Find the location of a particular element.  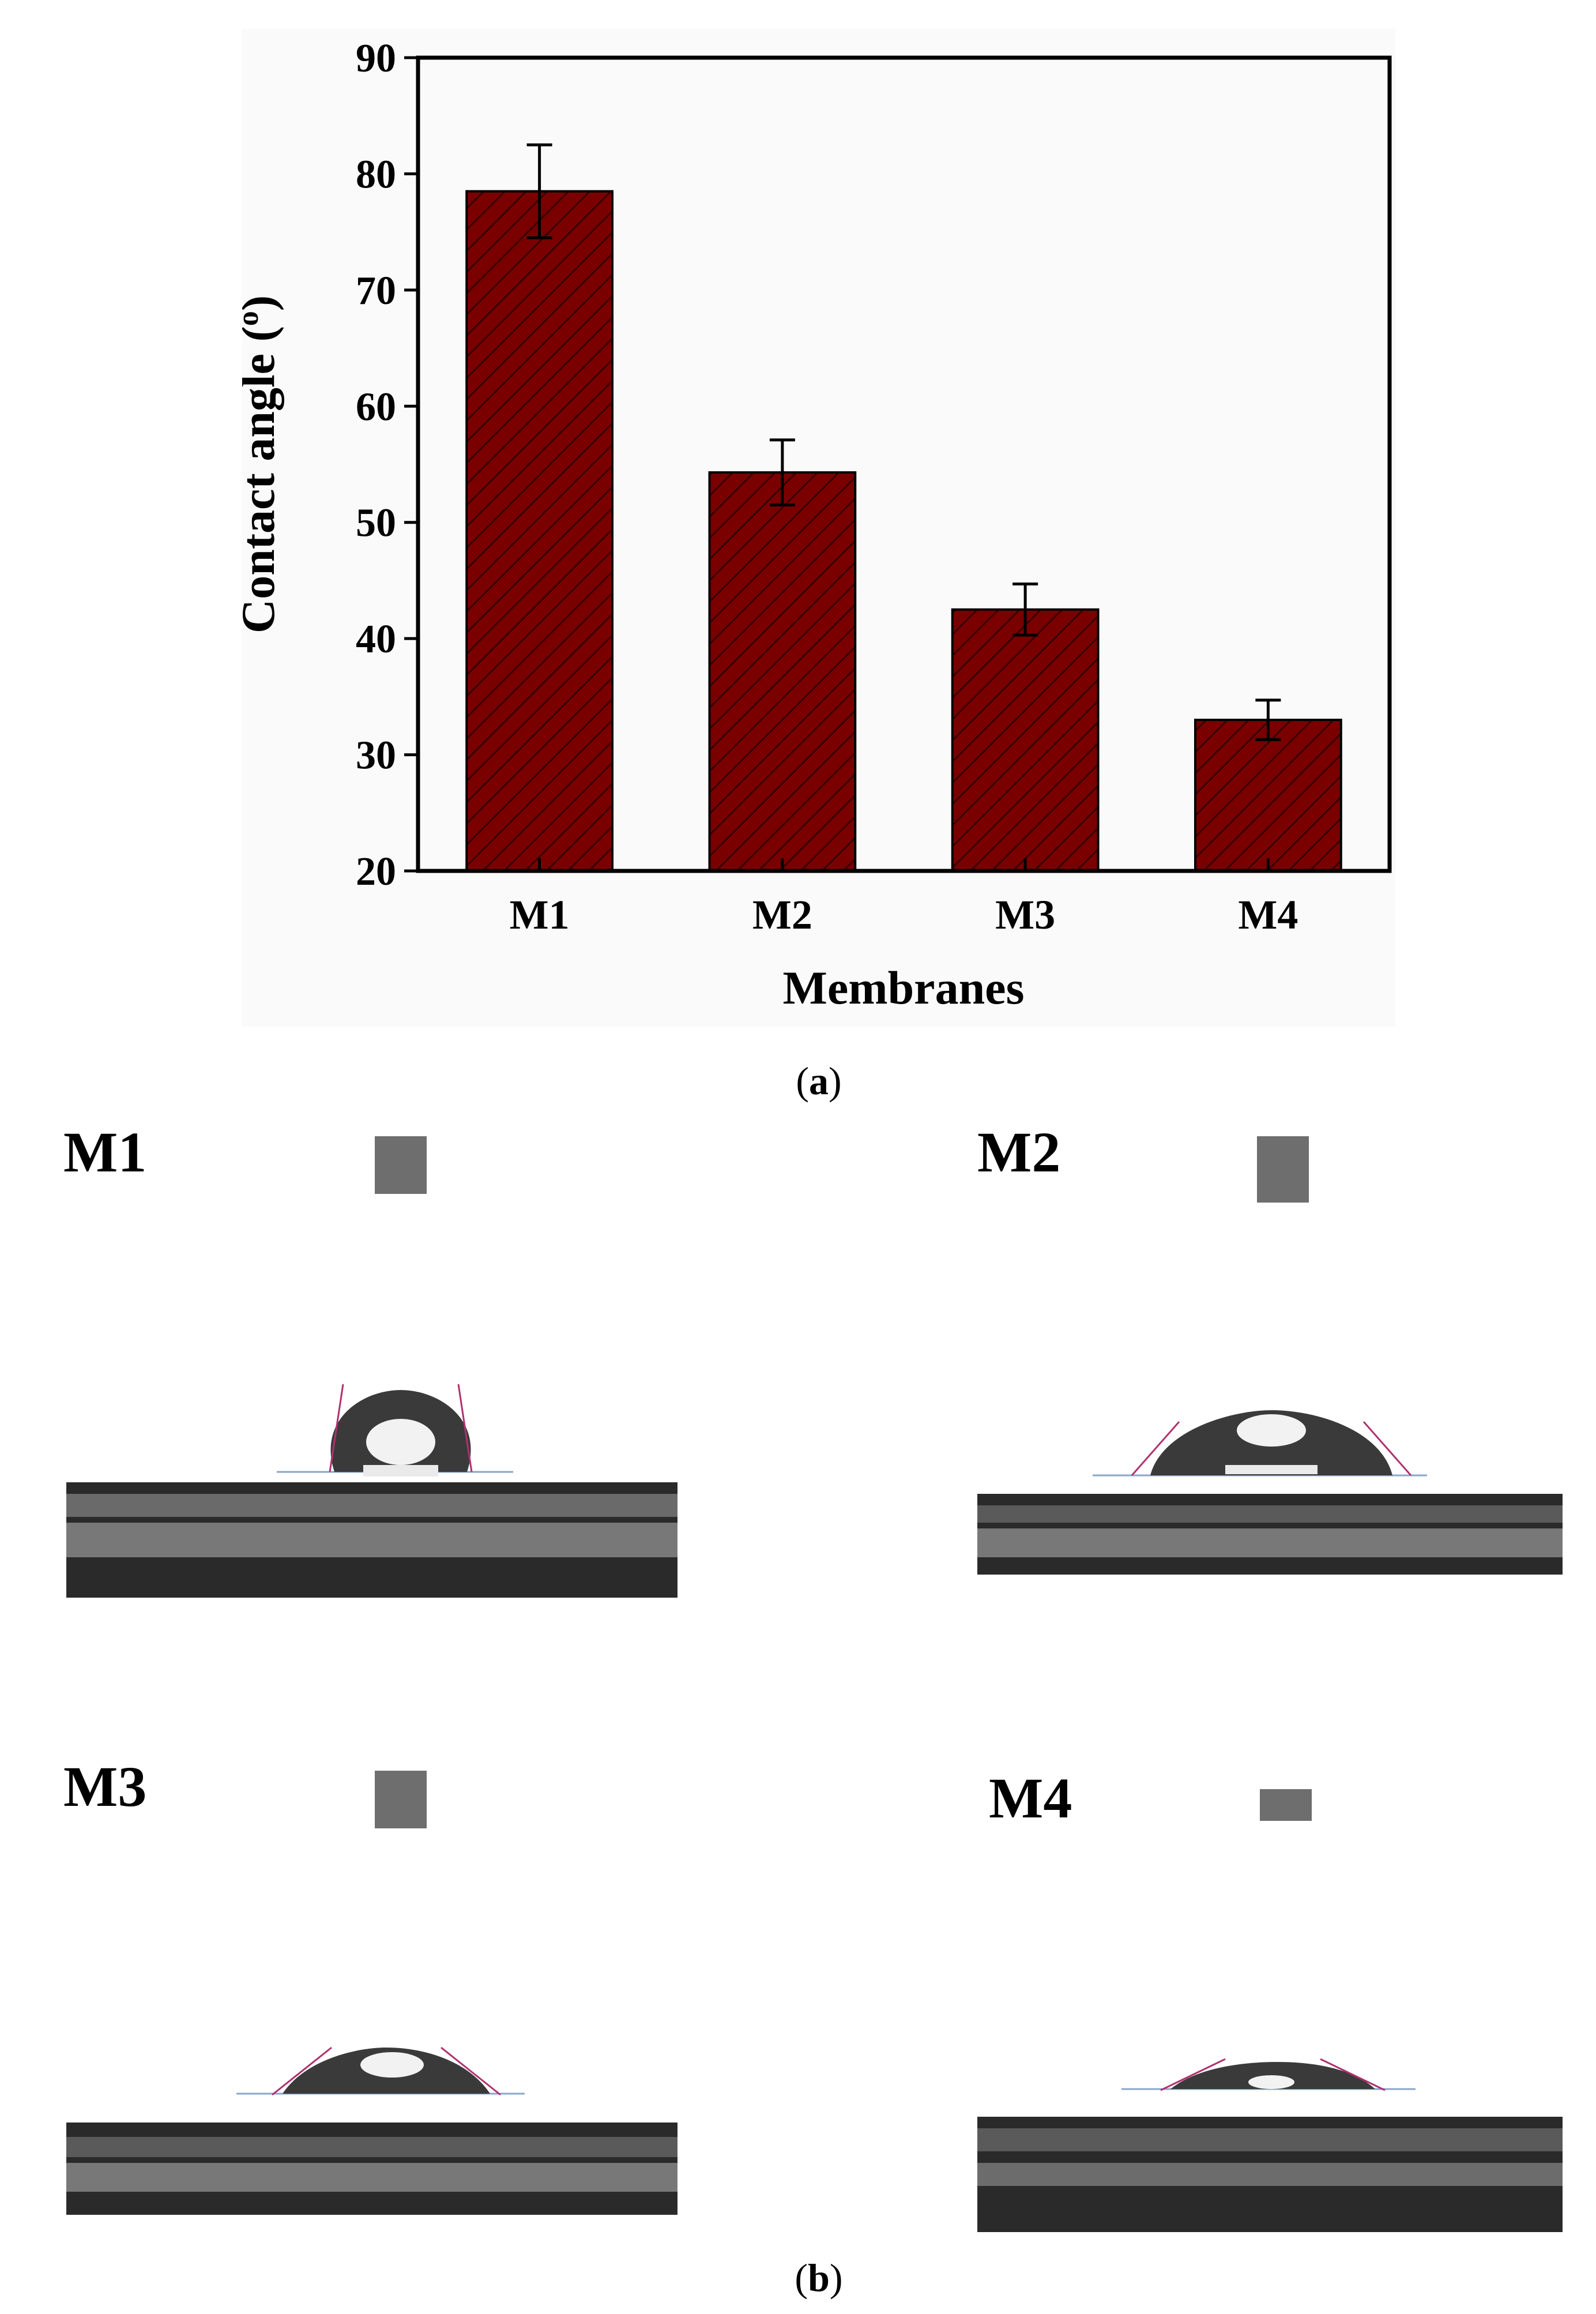

bar-m3 is located at coordinates (1025, 740).